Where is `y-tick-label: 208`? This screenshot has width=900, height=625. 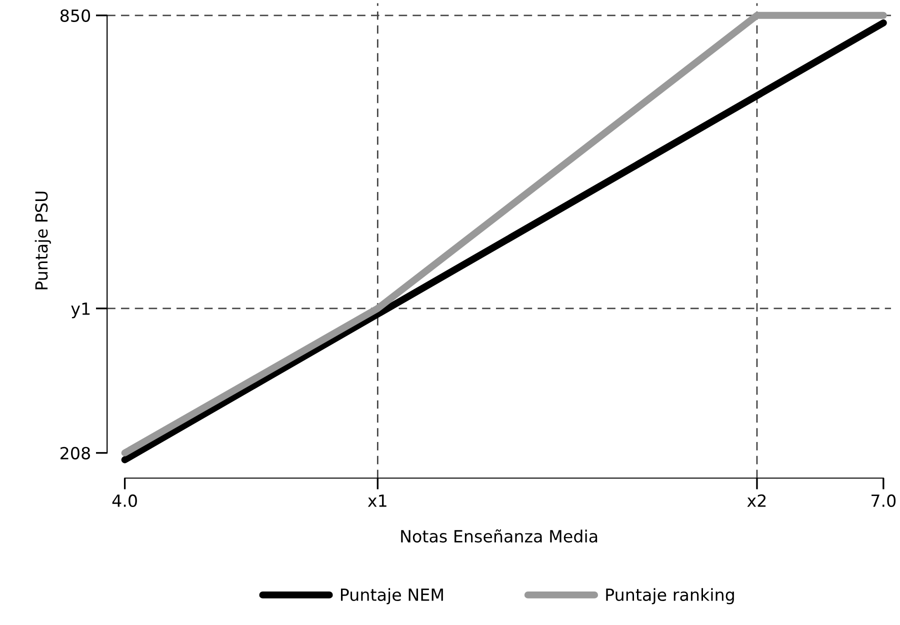
y-tick-label: 208 is located at coordinates (75, 453).